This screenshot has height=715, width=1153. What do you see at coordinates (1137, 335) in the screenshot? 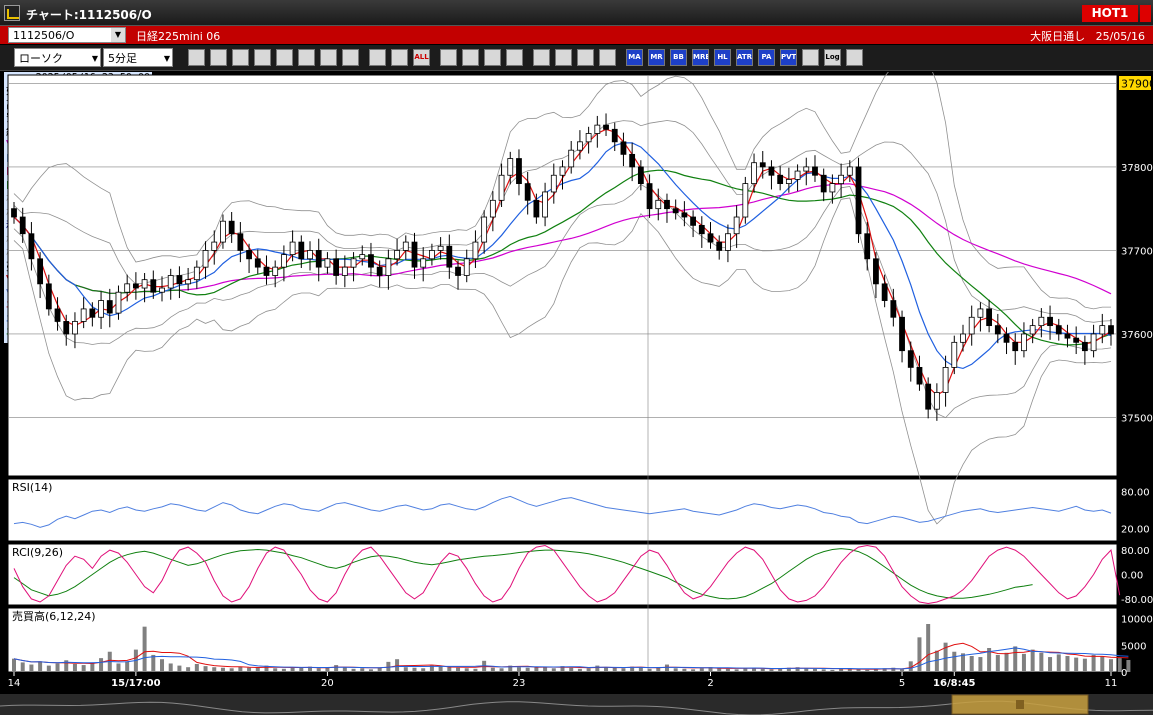
I see `price-tick-label: 37600` at bounding box center [1137, 335].